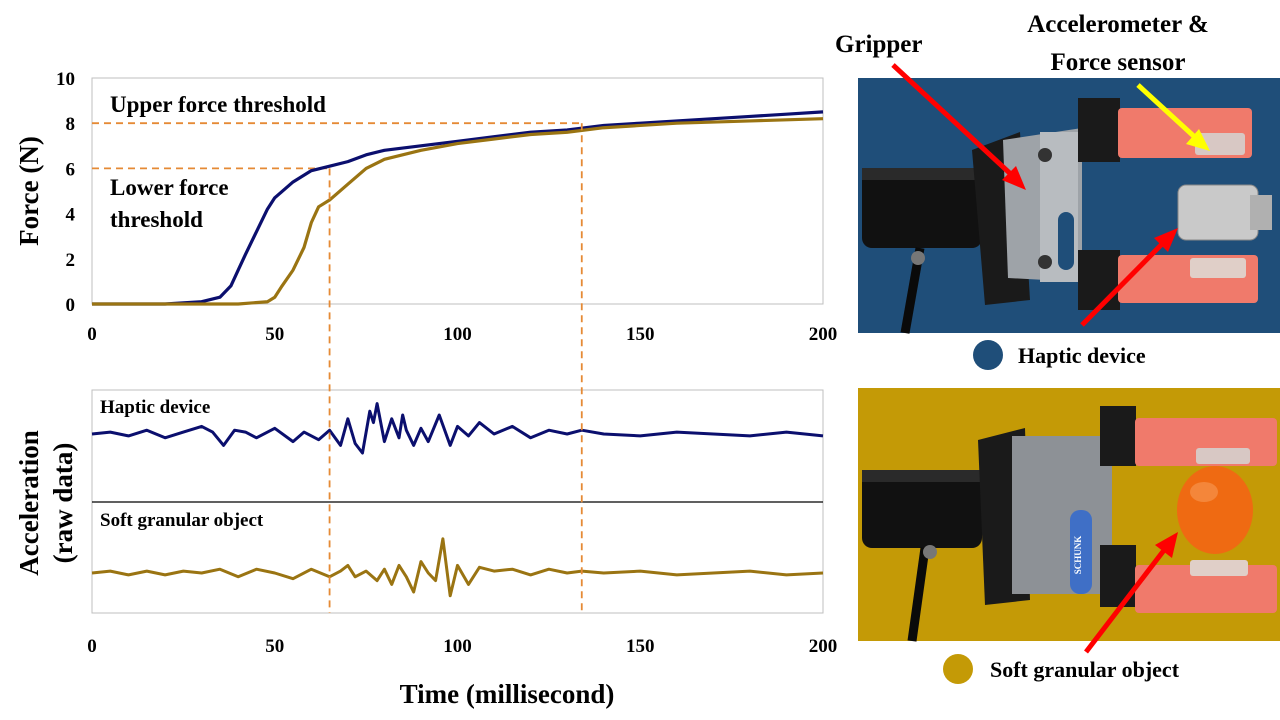 Image resolution: width=1280 pixels, height=720 pixels. I want to click on schunk-badge, so click(1081, 552).